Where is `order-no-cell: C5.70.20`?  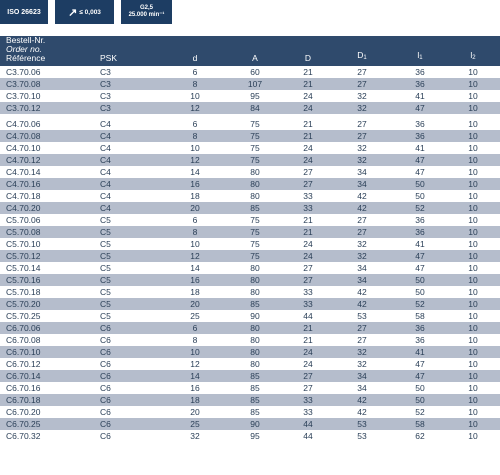 order-no-cell: C5.70.20 is located at coordinates (23, 304).